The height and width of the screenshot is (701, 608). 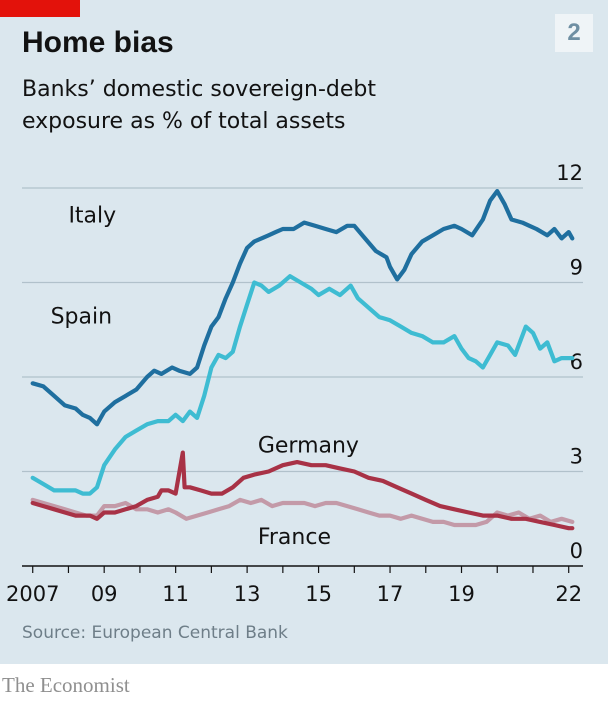 I want to click on series-line-france, so click(x=302, y=512).